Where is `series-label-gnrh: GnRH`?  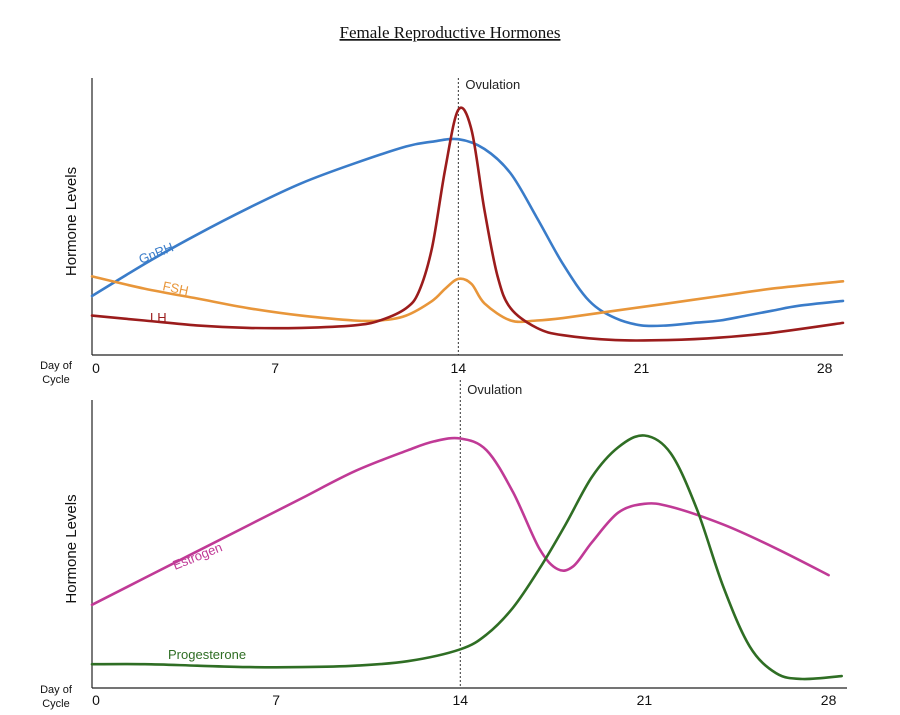
series-label-gnrh: GnRH is located at coordinates (156, 252).